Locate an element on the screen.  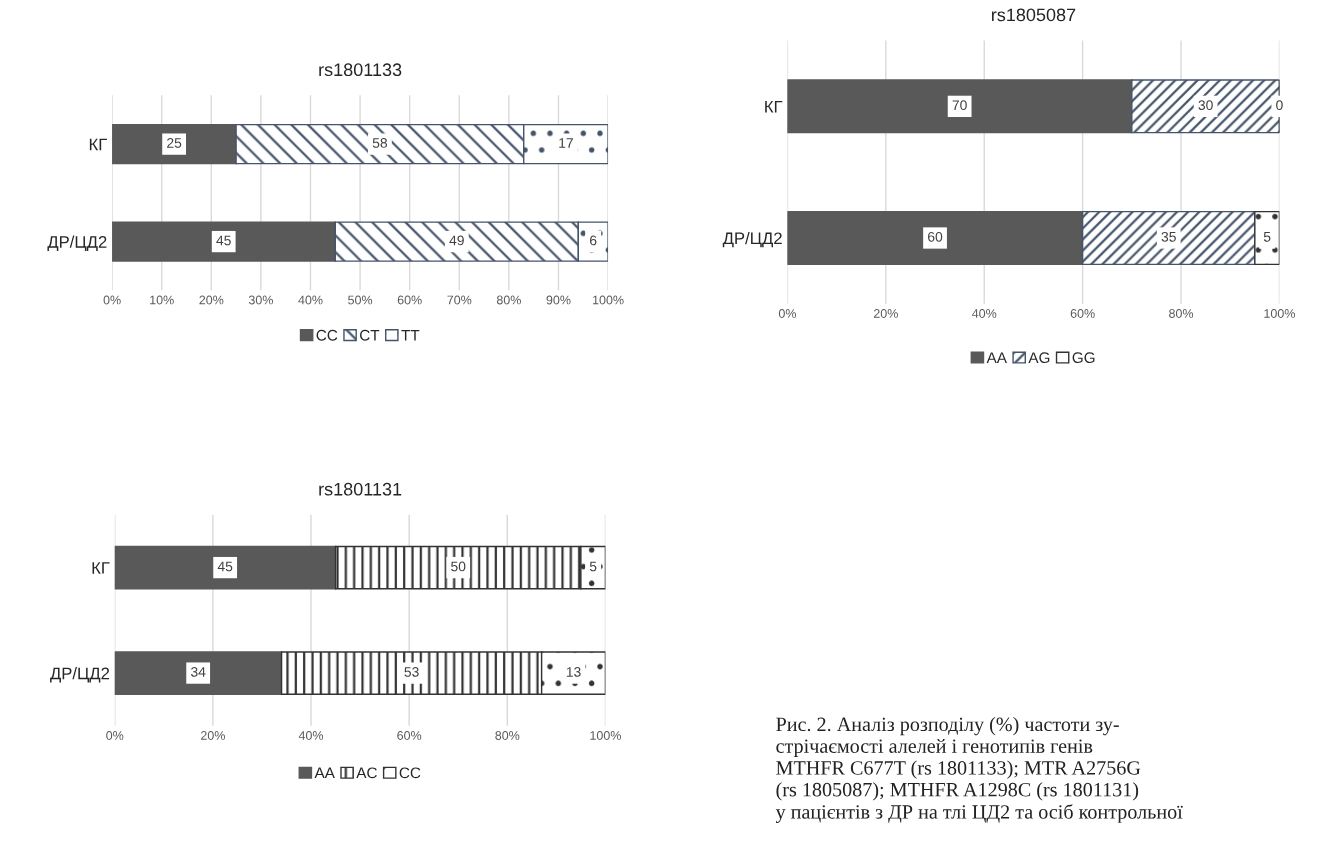
chart-title: rs1801131 is located at coordinates (360, 489).